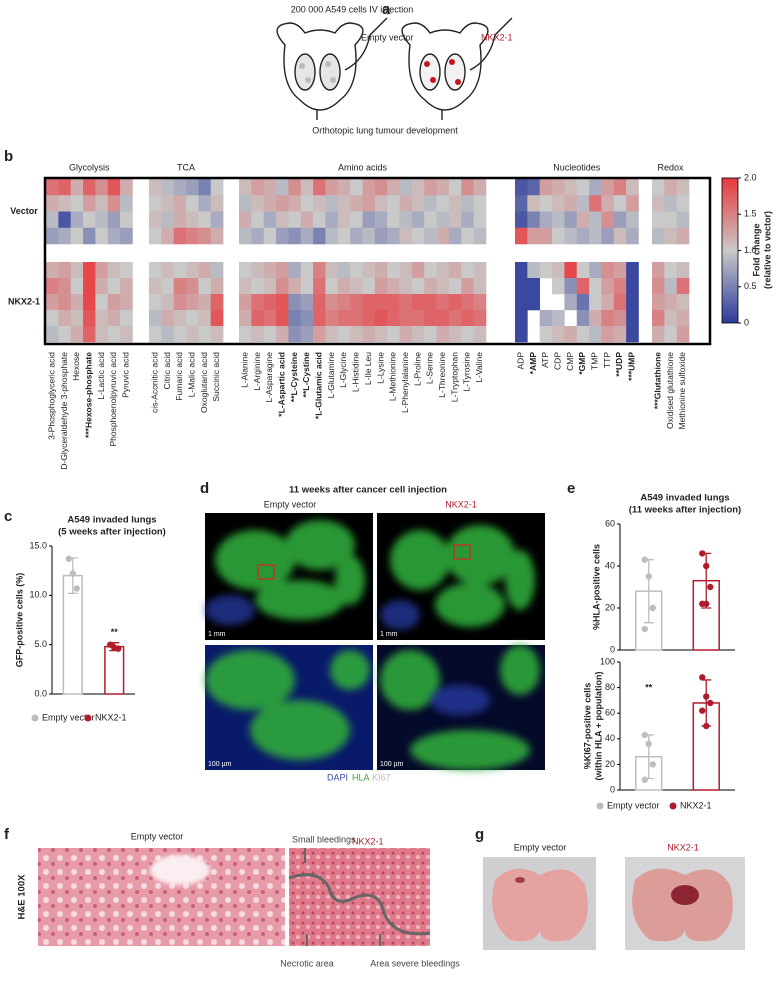  Describe the element at coordinates (375, 641) in the screenshot. I see `fluorescence-images` at that location.